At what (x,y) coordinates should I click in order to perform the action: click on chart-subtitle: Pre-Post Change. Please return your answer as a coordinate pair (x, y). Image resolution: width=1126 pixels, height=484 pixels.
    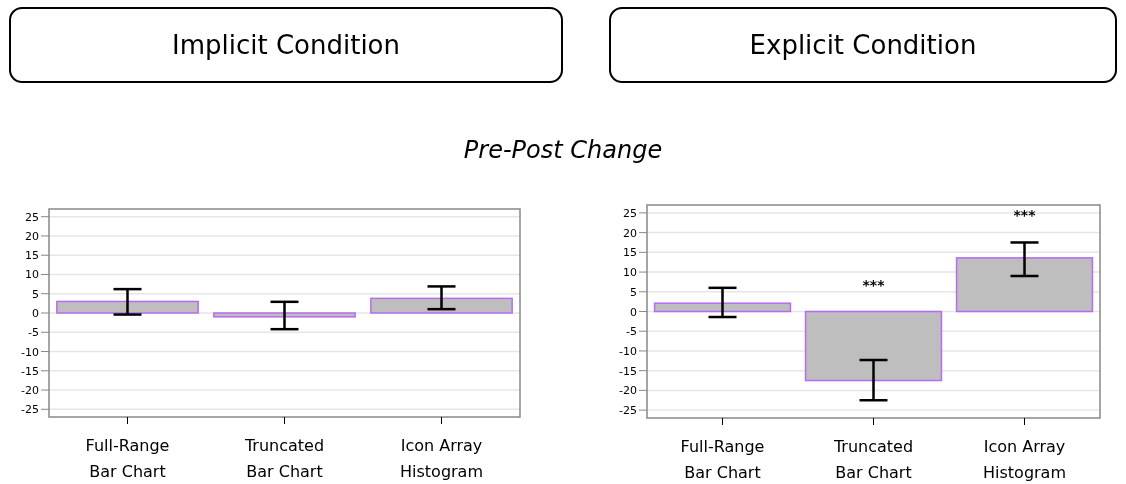
    Looking at the image, I should click on (563, 150).